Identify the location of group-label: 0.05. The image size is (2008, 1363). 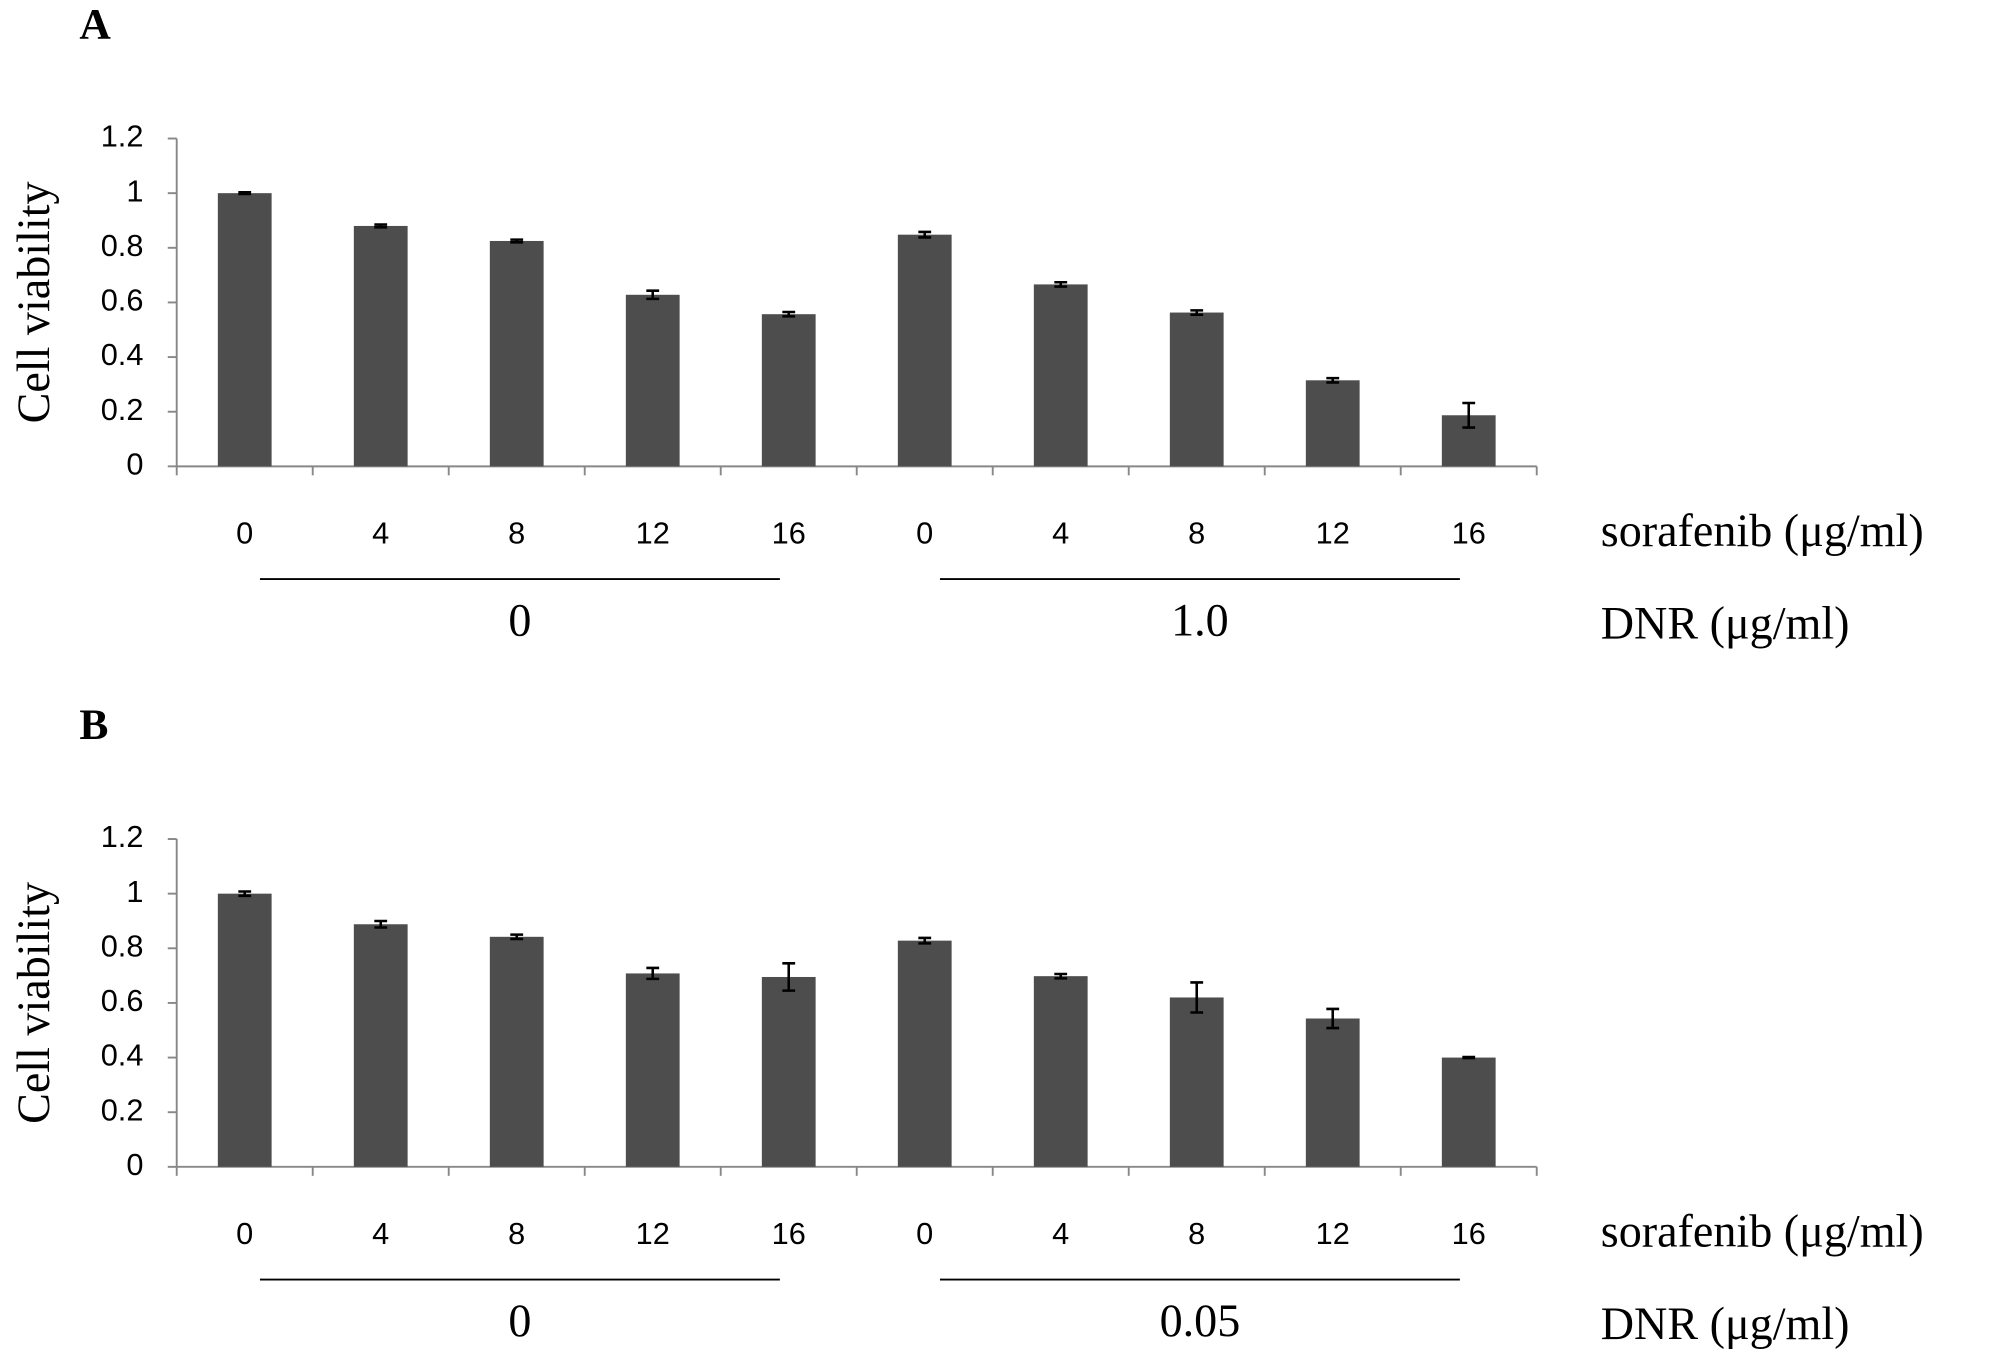
(1200, 1320).